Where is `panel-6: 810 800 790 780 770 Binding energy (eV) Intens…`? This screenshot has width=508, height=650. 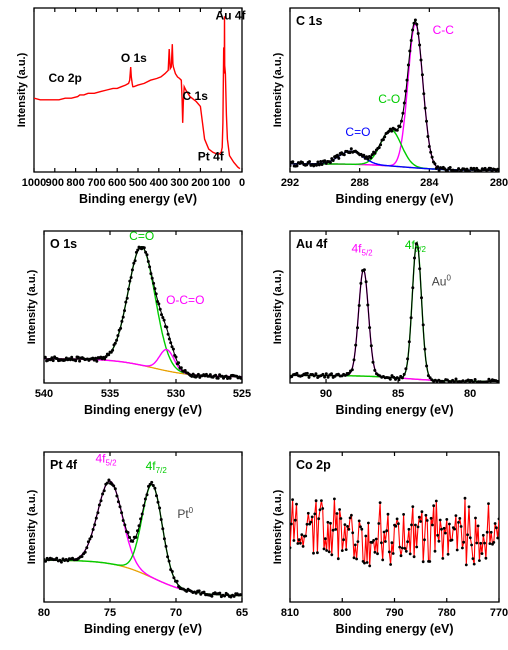 panel-6: 810 800 790 780 770 Binding energy (eV) Intens… is located at coordinates (390, 543).